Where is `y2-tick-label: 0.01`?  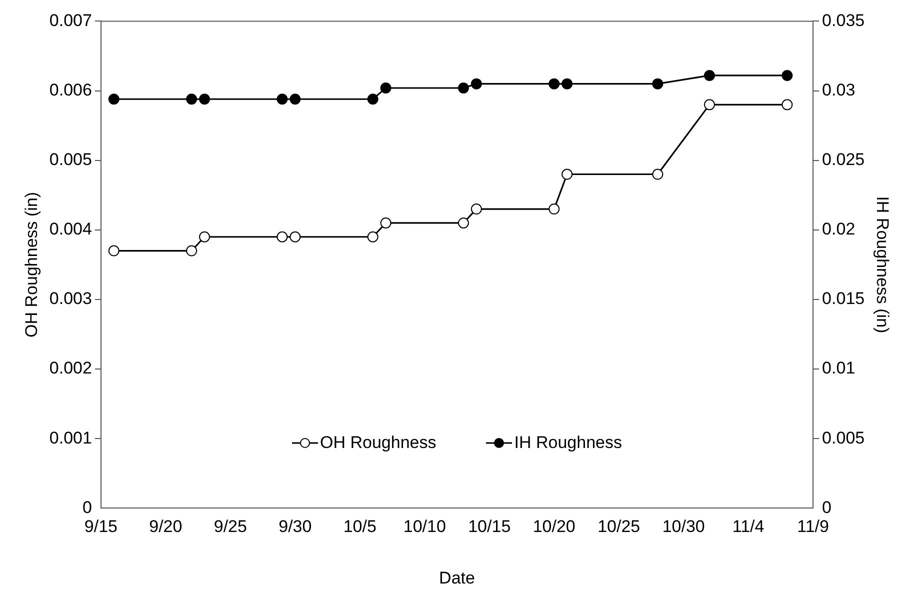
y2-tick-label: 0.01 is located at coordinates (839, 368).